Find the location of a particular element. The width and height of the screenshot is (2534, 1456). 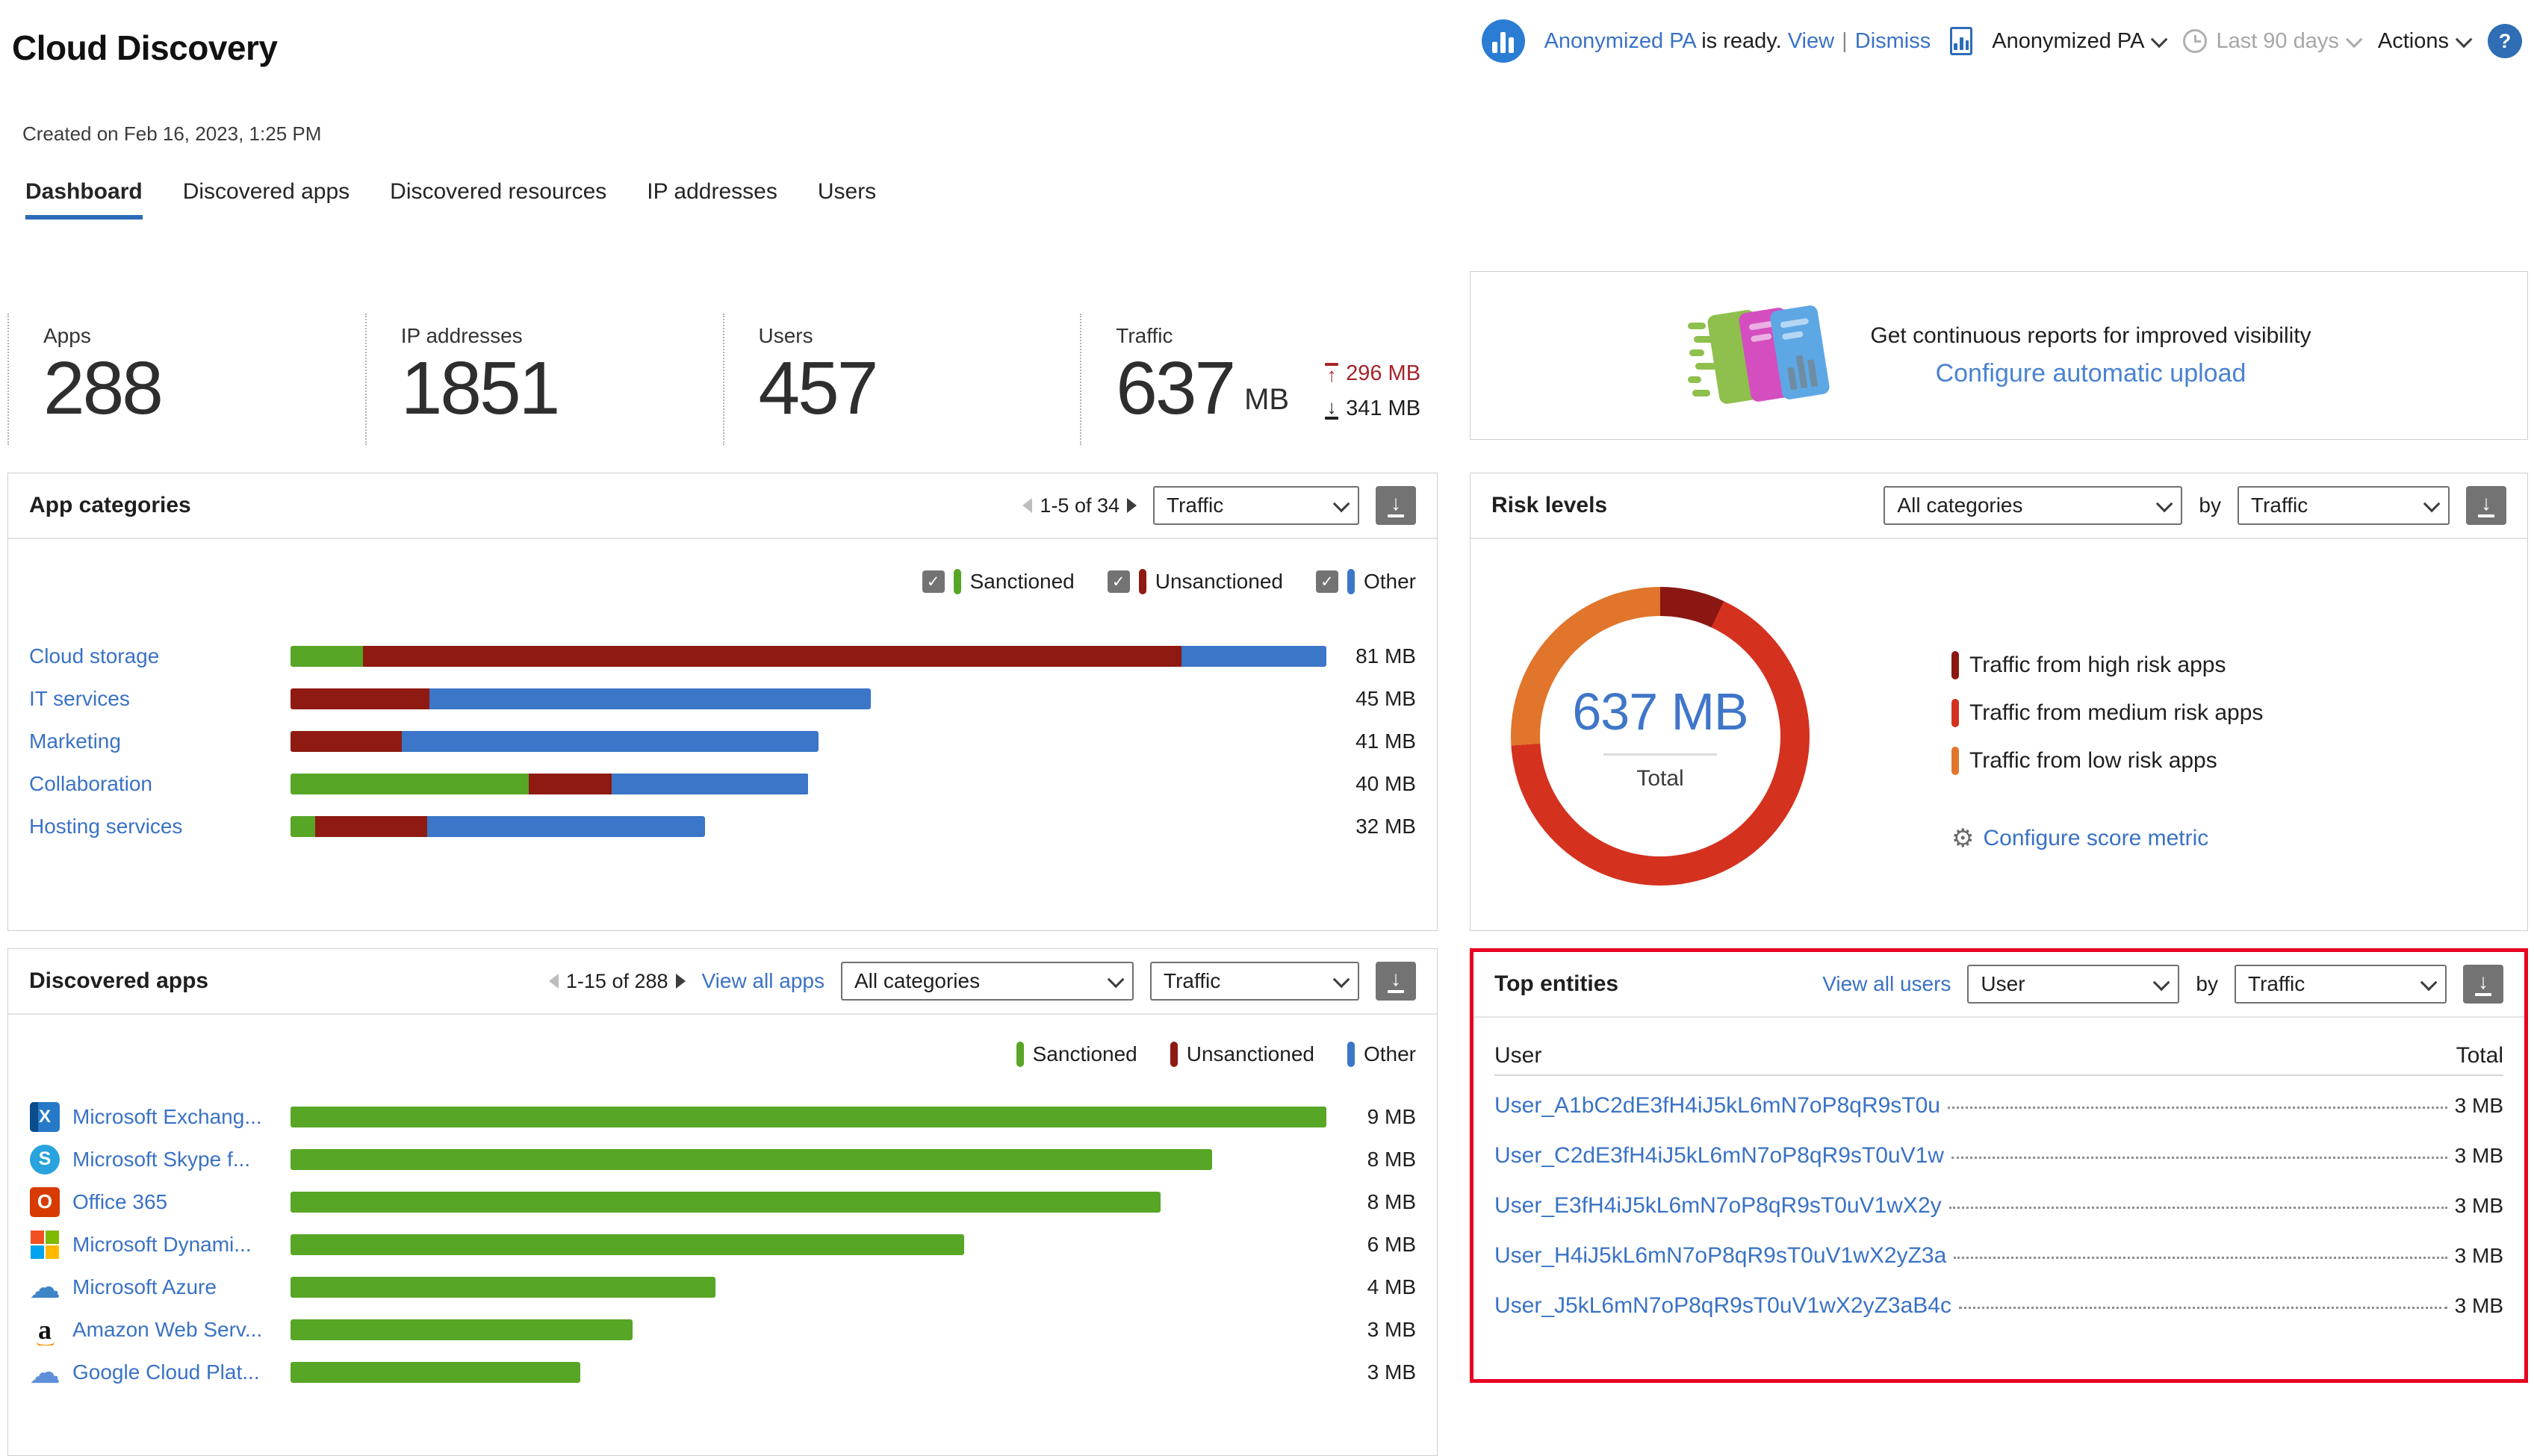

report-selector-label: Anonymized PA is located at coordinates (2068, 40).